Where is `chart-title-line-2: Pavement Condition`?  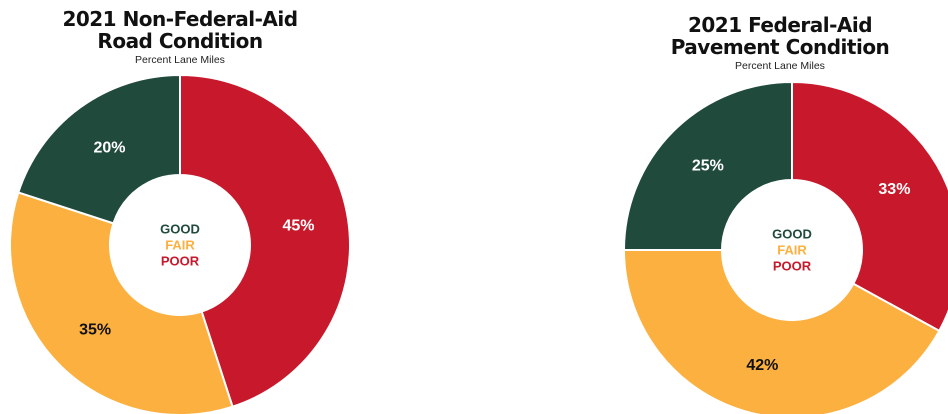 chart-title-line-2: Pavement Condition is located at coordinates (780, 47).